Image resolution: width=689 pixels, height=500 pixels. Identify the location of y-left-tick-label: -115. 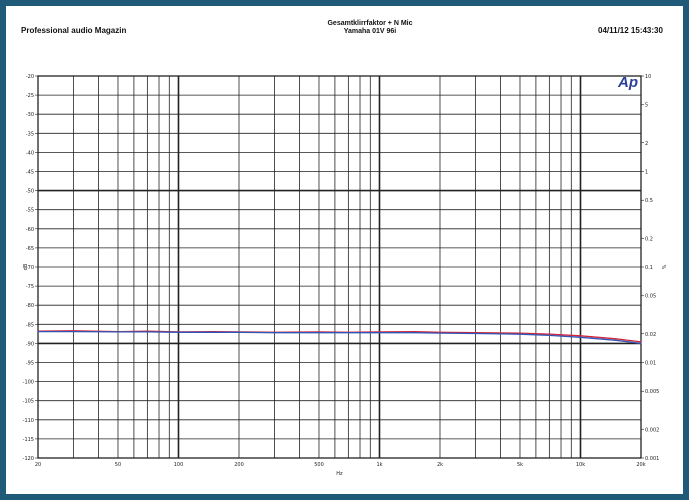
(28, 440).